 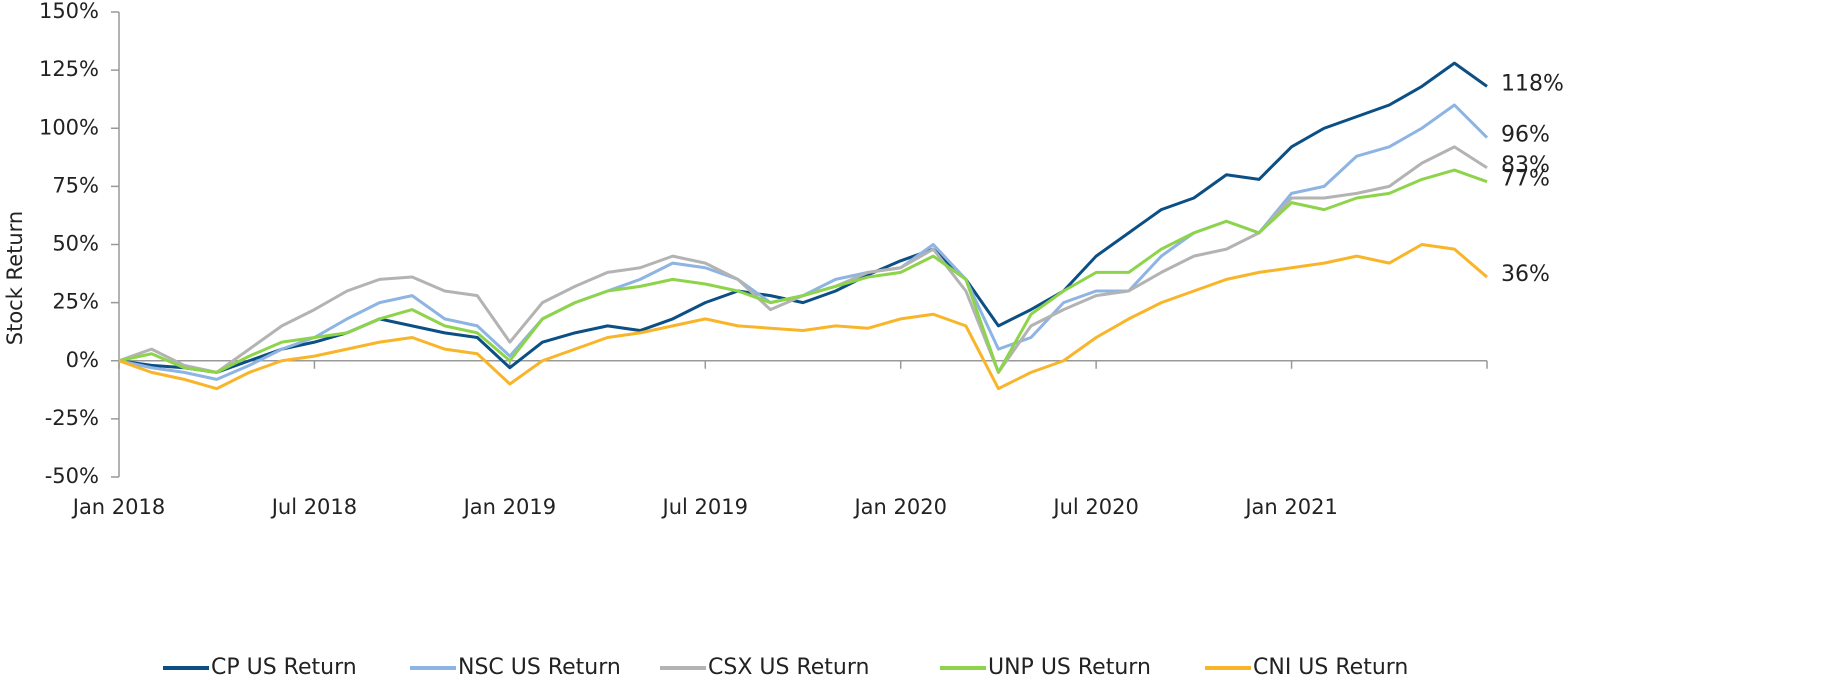 What do you see at coordinates (75, 185) in the screenshot?
I see `y-tick-label: 75%` at bounding box center [75, 185].